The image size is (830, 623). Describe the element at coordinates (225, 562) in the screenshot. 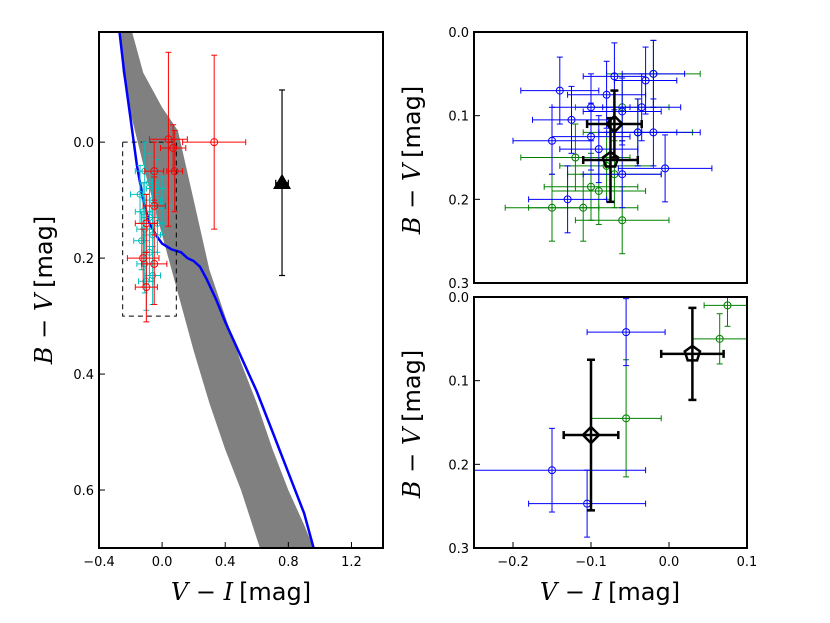

I see `left-xtick-label: 0.4` at that location.